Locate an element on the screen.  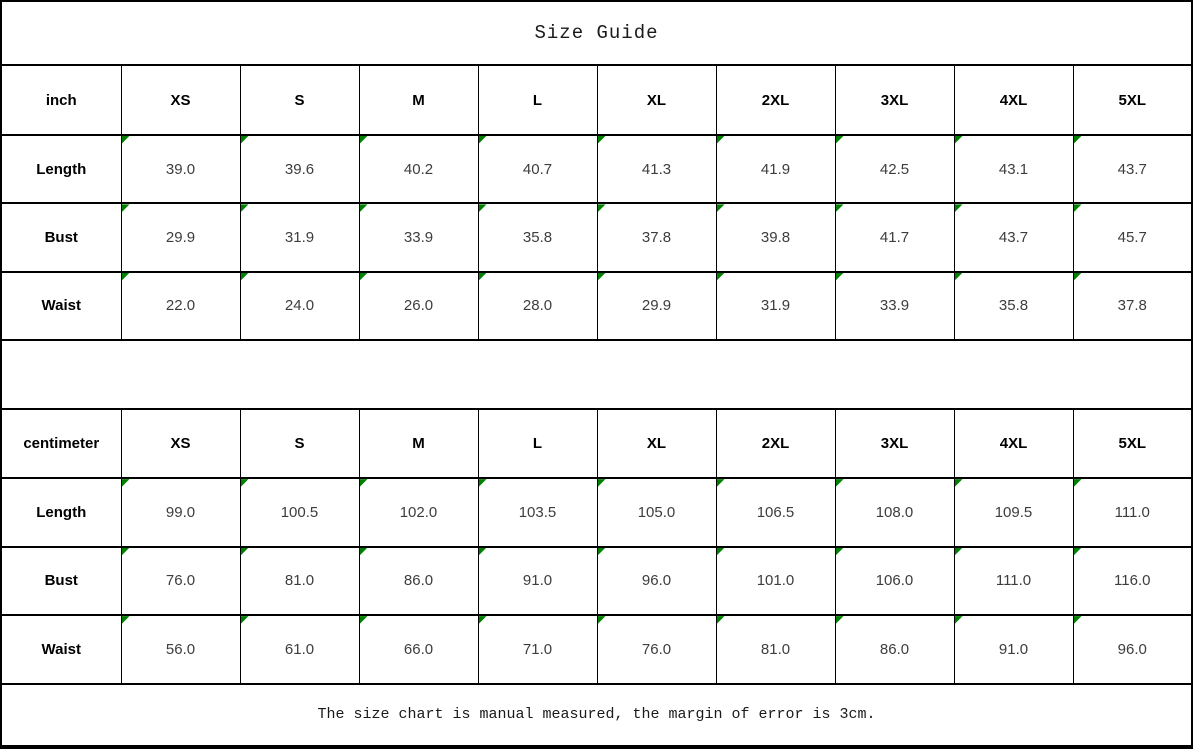
centimeter-header-row: centimeter XS S M L XL 2XL 3XL 4XL 5XL is located at coordinates (596, 443).